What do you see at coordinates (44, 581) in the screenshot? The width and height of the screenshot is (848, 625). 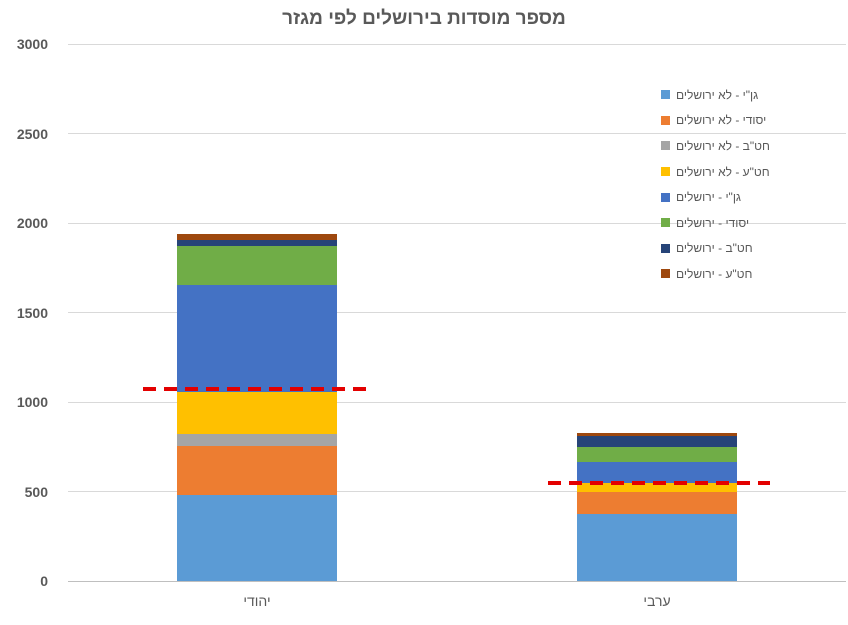 I see `y-tick-label: 0` at bounding box center [44, 581].